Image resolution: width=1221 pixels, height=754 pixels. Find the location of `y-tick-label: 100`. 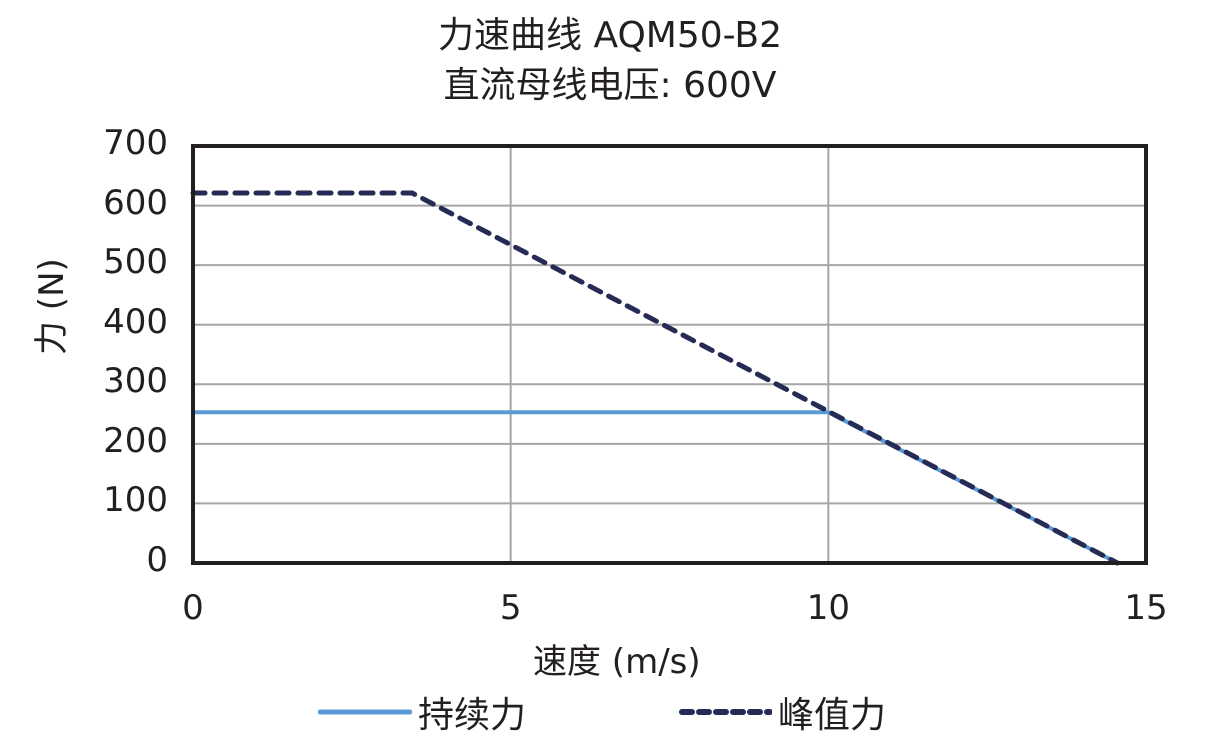

y-tick-label: 100 is located at coordinates (135, 500).